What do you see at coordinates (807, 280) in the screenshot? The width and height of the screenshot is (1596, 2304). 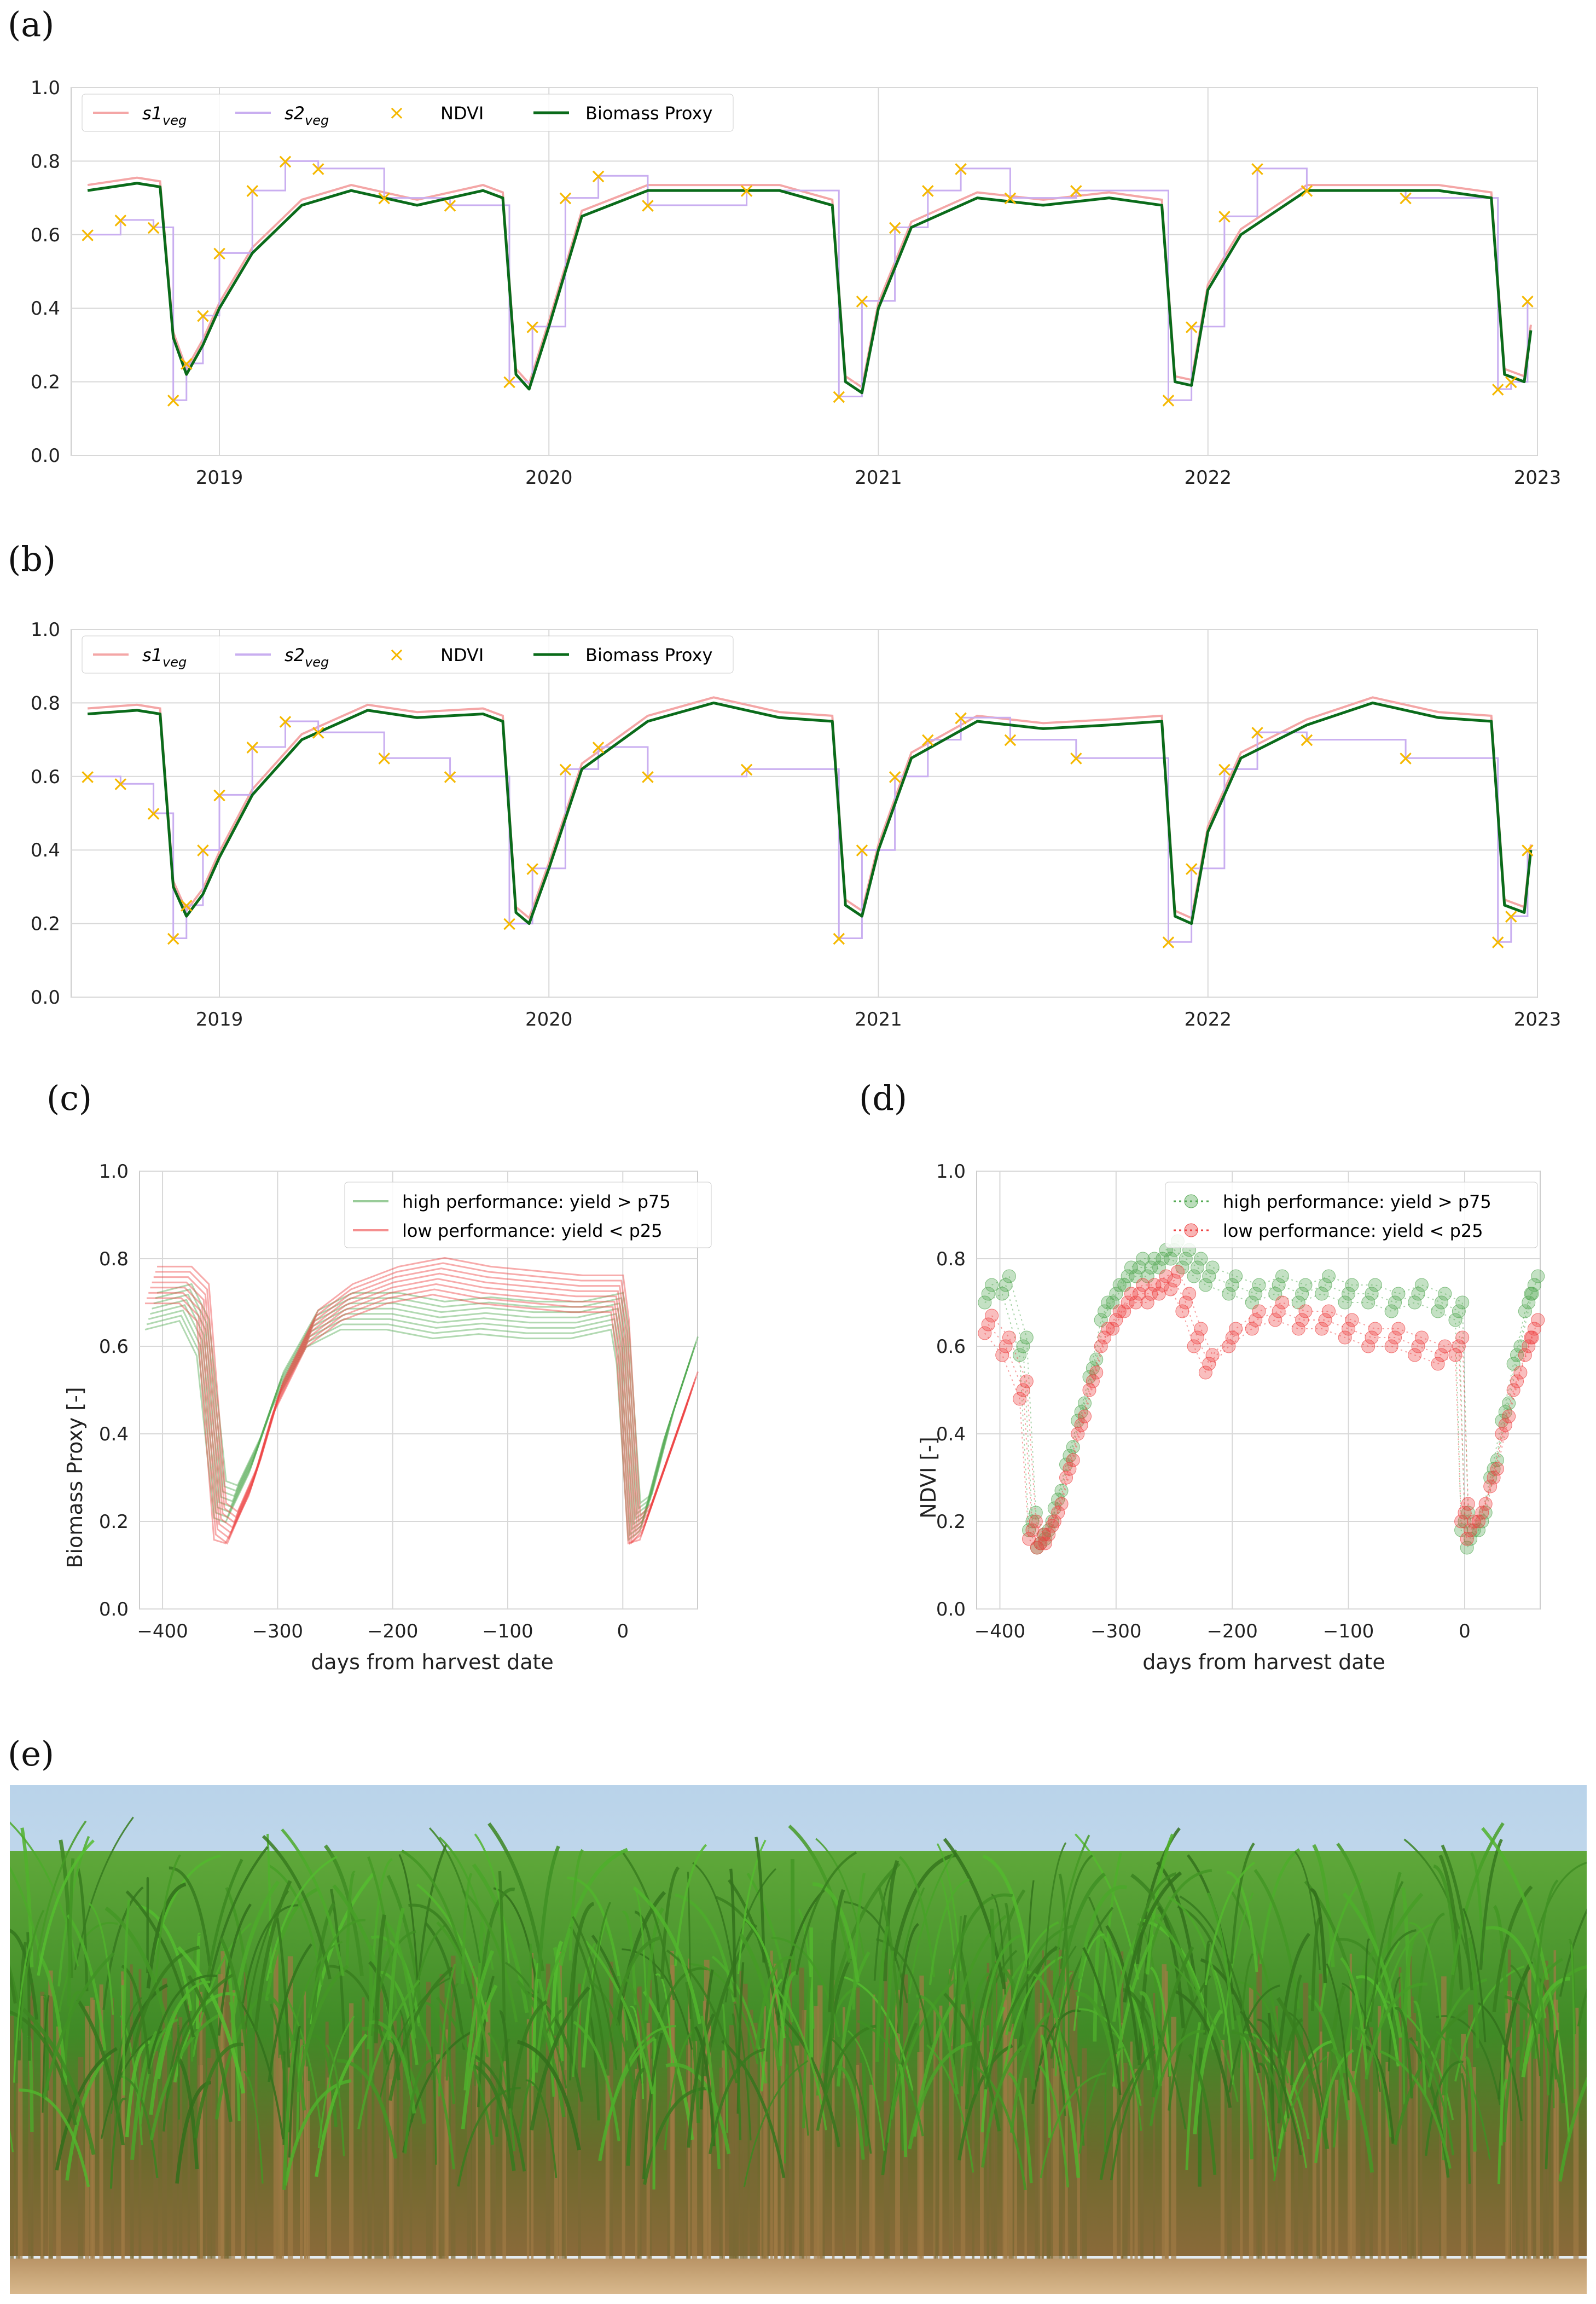 I see `chart-a-series: × × × × × × × × × × × × × × × × × × × × × × × × × × × × × × × × × ×` at bounding box center [807, 280].